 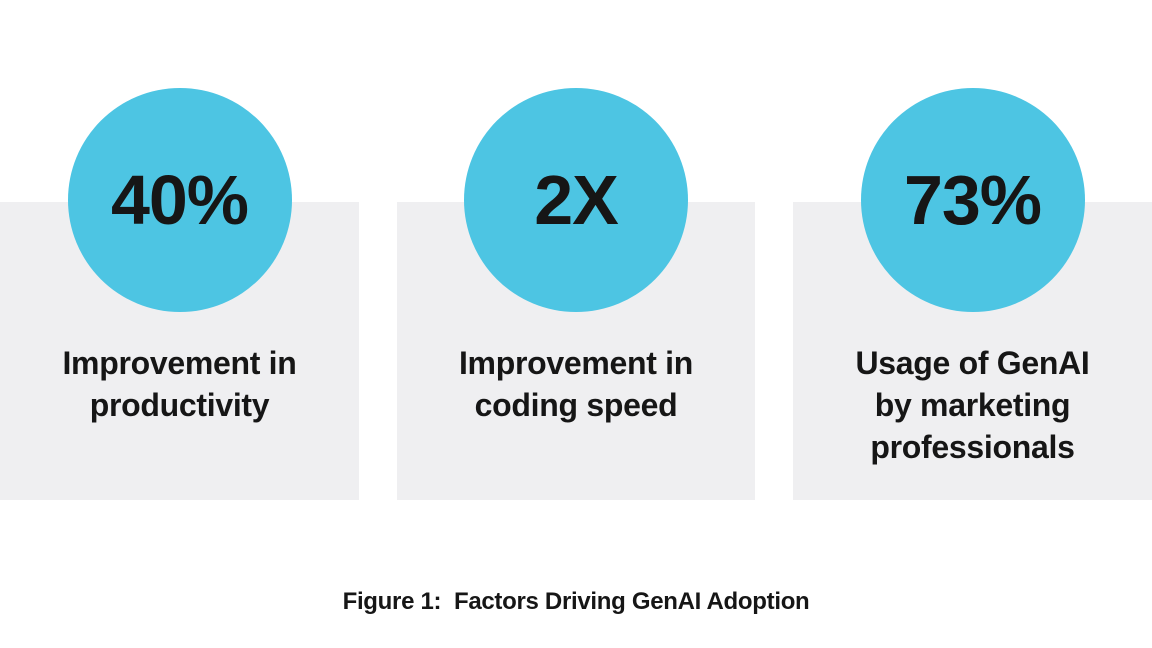 I want to click on stat-value-coding-speed: 2X, so click(x=576, y=200).